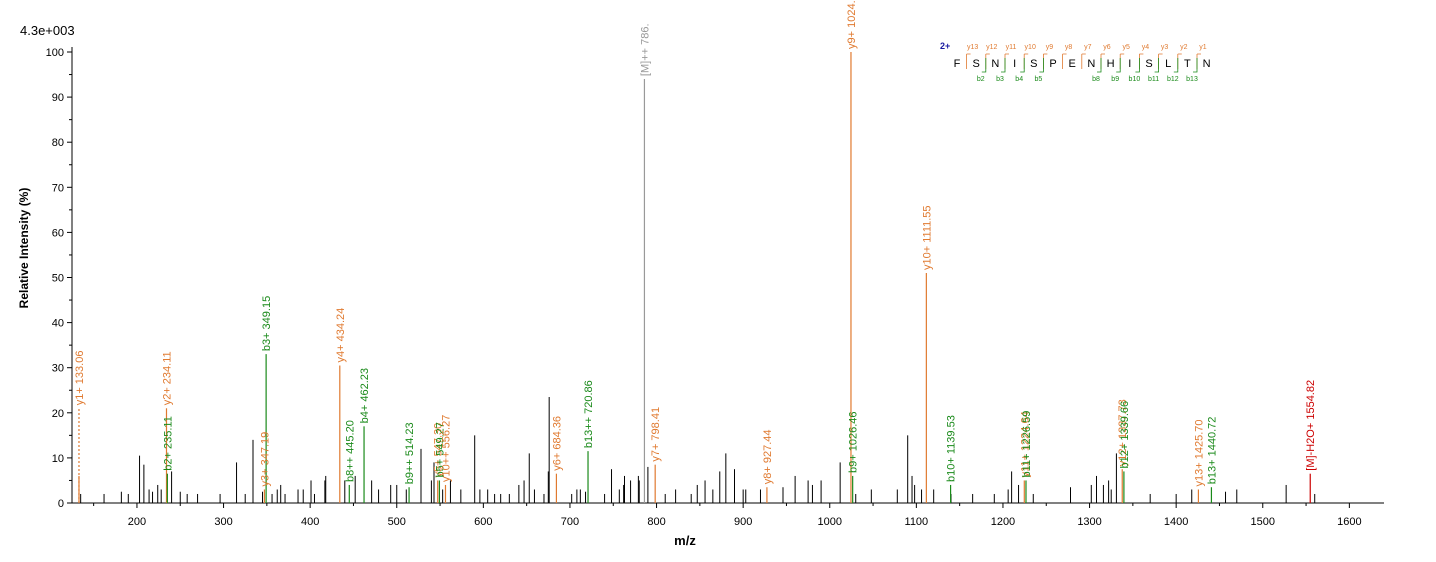  Describe the element at coordinates (137, 522) in the screenshot. I see `x-tick-label: 200` at that location.